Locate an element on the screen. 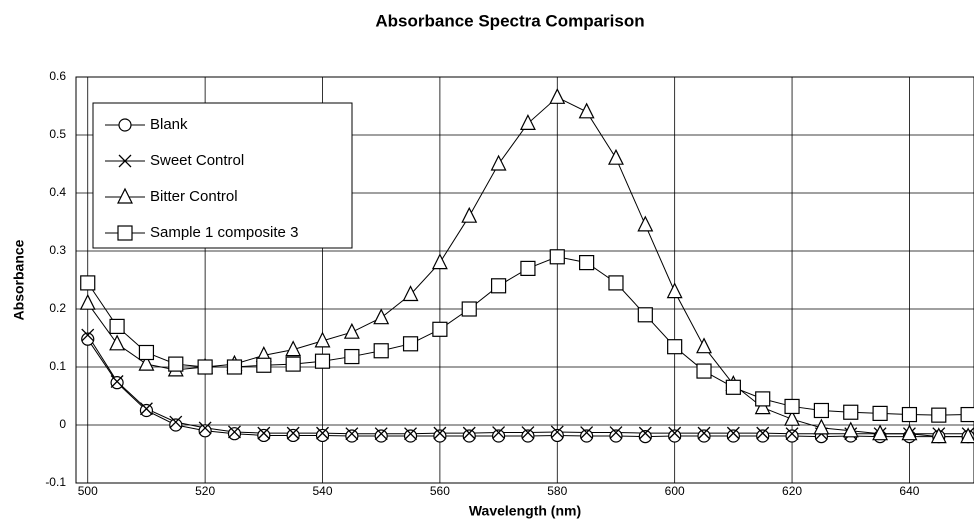 This screenshot has width=974, height=521. y-tick-label: 0.5 is located at coordinates (57, 134).